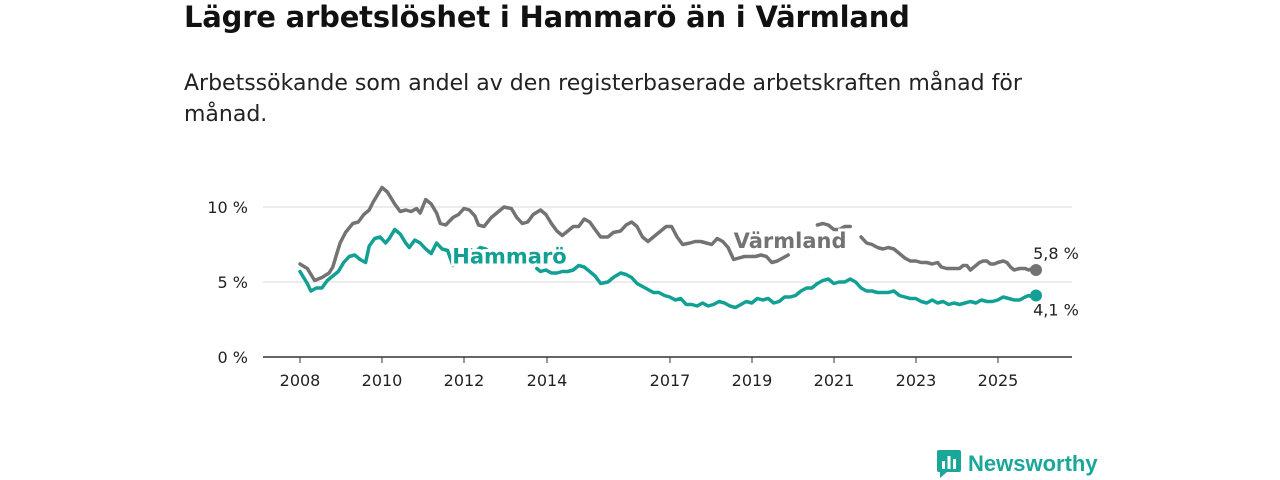 The height and width of the screenshot is (480, 1280). I want to click on end-point-hammaro, so click(1036, 295).